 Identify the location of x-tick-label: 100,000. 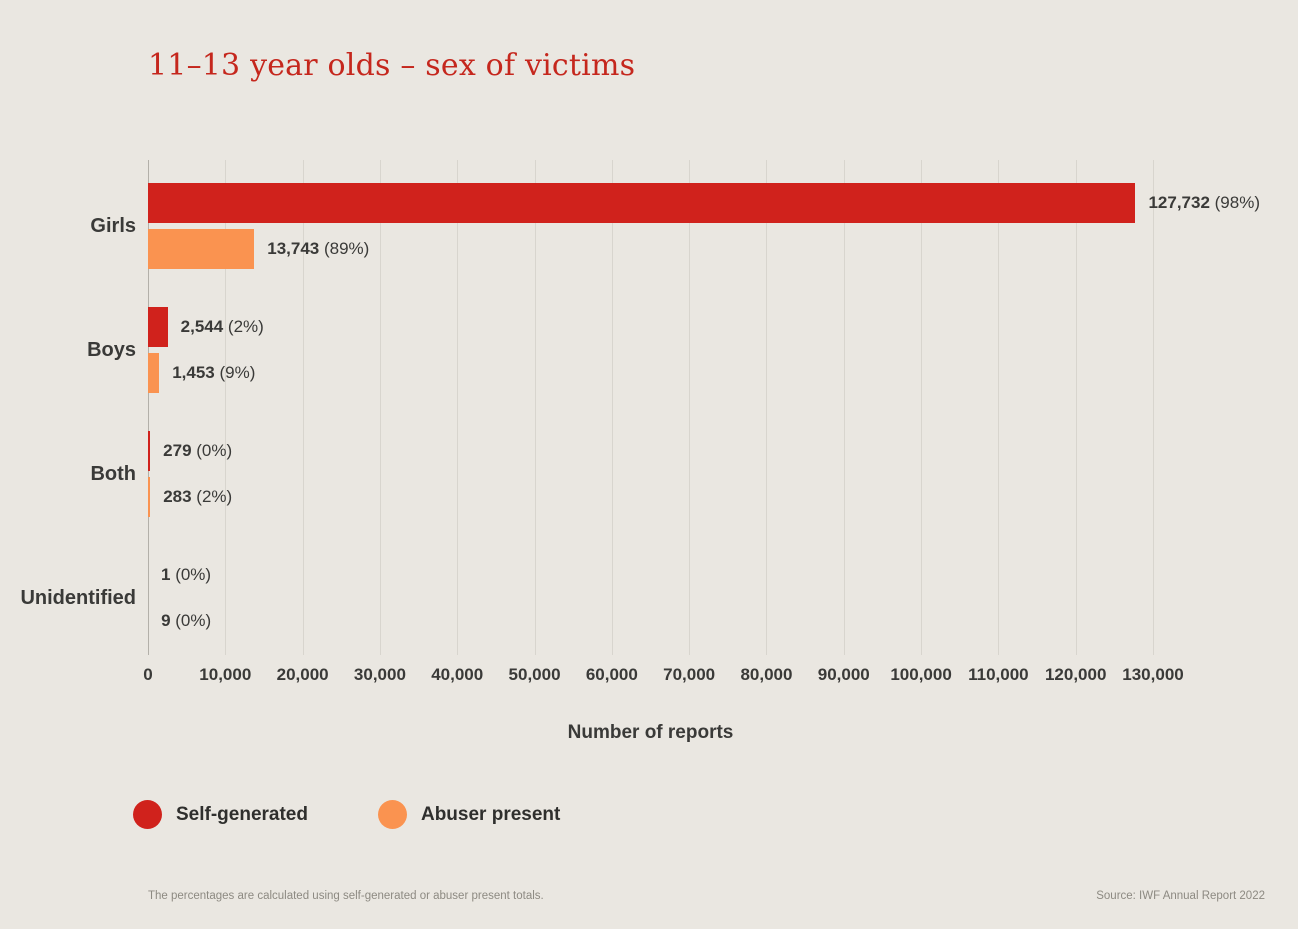
(921, 674).